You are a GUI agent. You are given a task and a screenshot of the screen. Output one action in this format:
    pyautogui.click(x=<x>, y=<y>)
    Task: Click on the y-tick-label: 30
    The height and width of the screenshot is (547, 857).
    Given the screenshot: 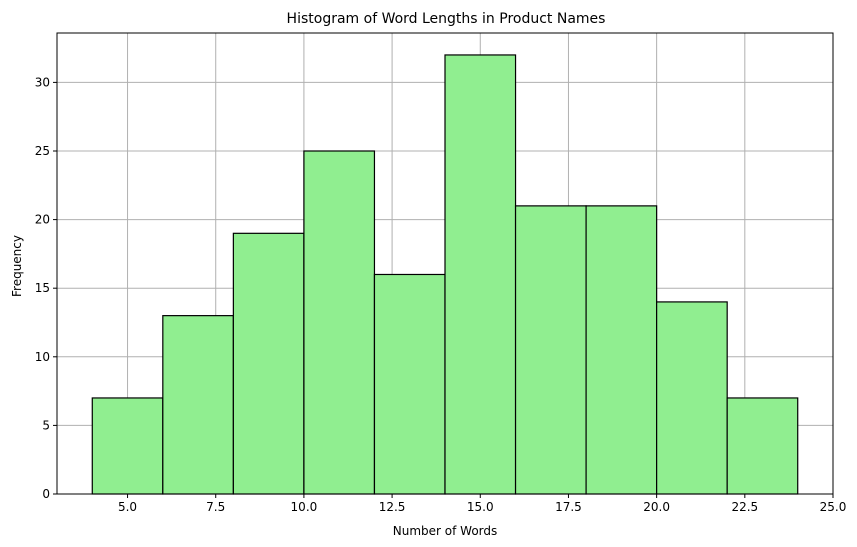 What is the action you would take?
    pyautogui.click(x=42, y=82)
    